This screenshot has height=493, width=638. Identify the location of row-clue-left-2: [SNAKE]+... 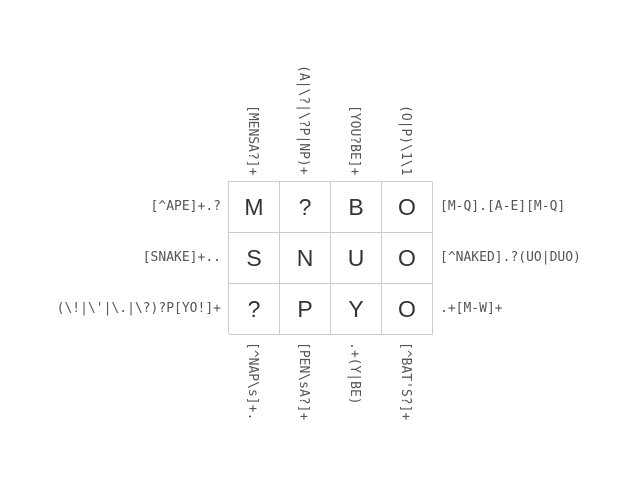
(181, 257).